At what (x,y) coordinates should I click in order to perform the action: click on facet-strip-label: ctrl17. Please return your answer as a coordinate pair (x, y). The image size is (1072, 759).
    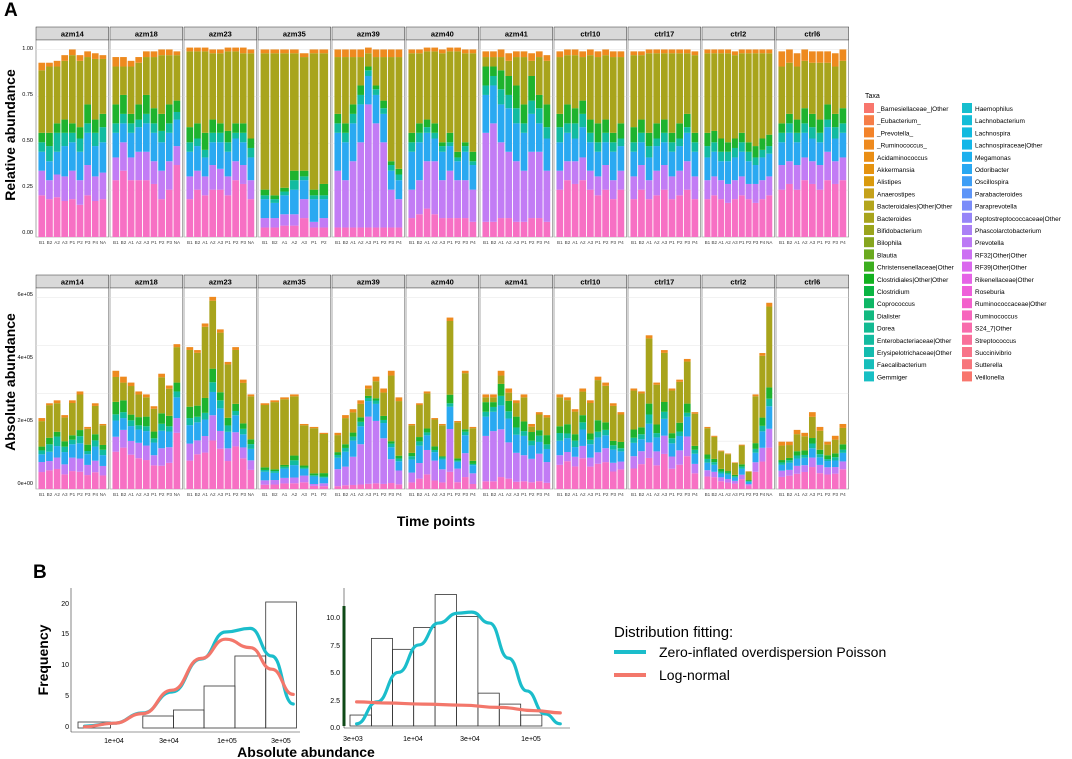
    Looking at the image, I should click on (664, 282).